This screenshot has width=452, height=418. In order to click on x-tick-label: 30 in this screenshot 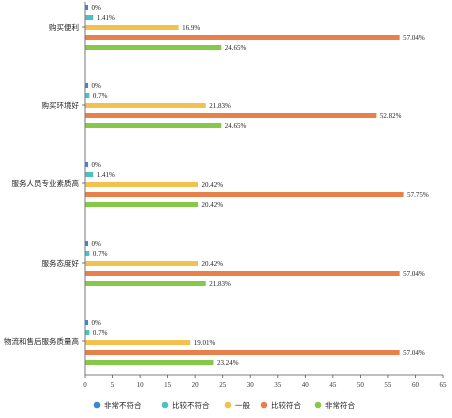, I will do `click(251, 385)`.